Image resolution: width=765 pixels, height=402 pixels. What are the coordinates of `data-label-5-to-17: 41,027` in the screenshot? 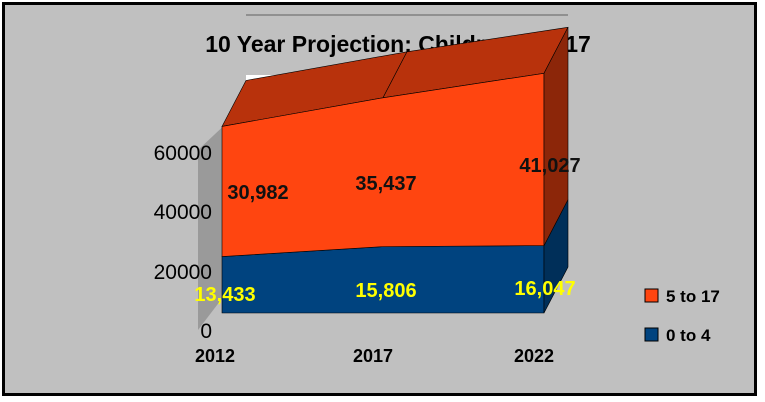 It's located at (549, 166).